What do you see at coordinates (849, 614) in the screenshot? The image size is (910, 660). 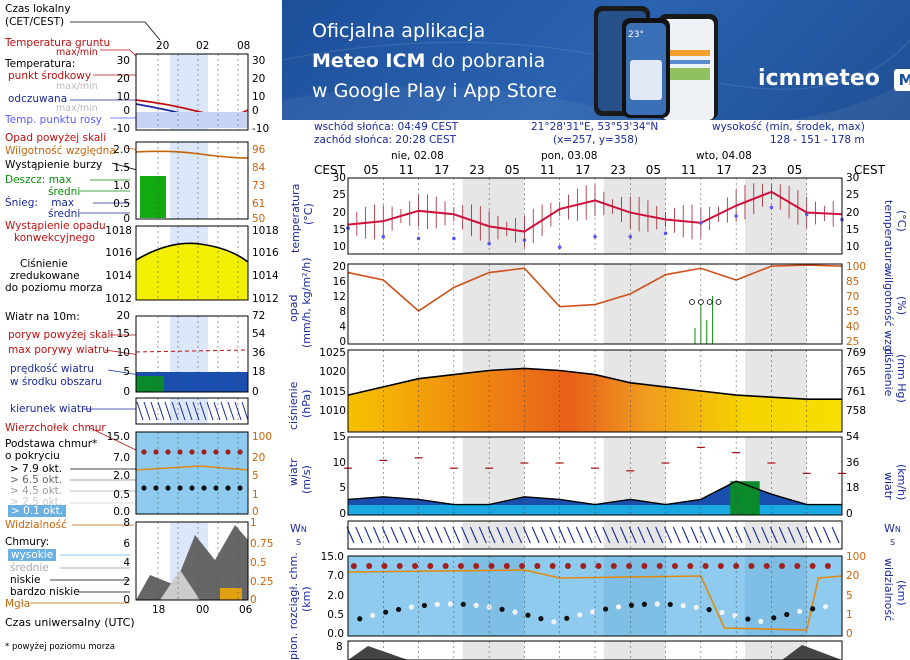 I see `ms-chm-r-3: 1` at bounding box center [849, 614].